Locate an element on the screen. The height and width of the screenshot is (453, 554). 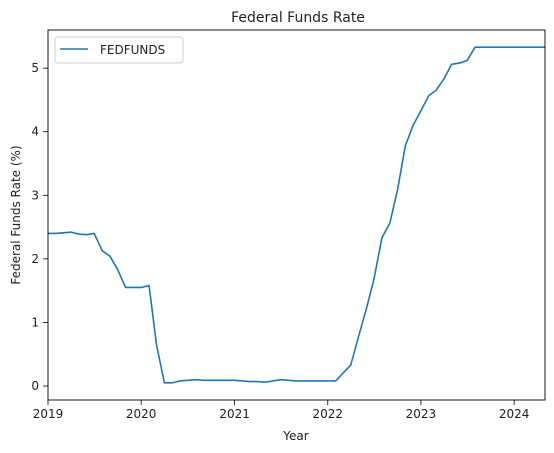
chart-title: Federal Funds Rate is located at coordinates (298, 18).